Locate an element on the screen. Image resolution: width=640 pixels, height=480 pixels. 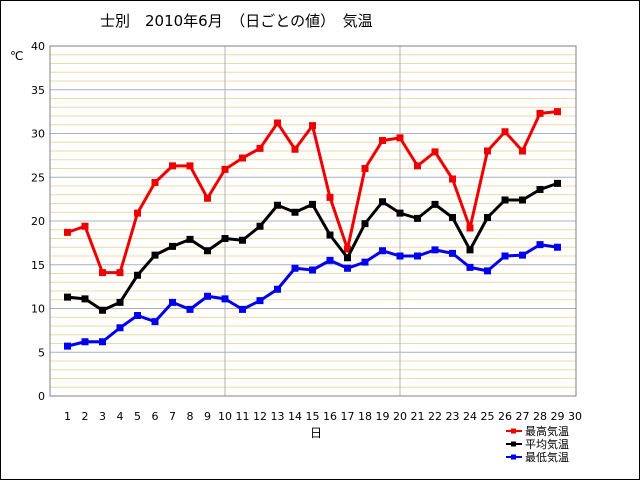
x-tick-label: 3 is located at coordinates (102, 416).